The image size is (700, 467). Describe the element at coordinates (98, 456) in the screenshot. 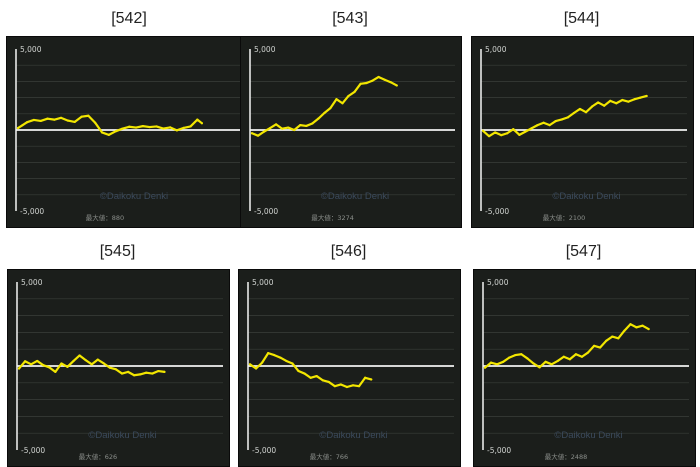

I see `max-value-label: 最大値：626` at that location.